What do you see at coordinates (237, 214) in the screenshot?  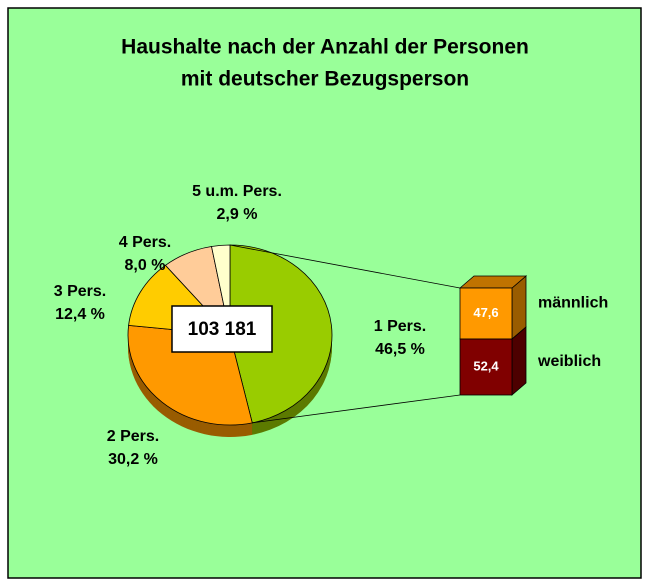 I see `slice-value-label: 2,9 %` at bounding box center [237, 214].